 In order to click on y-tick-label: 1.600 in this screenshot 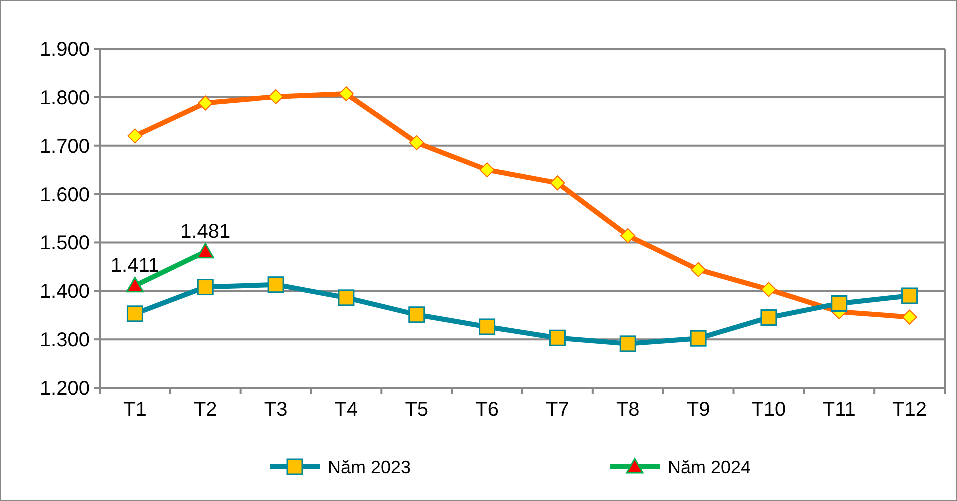, I will do `click(65, 195)`.